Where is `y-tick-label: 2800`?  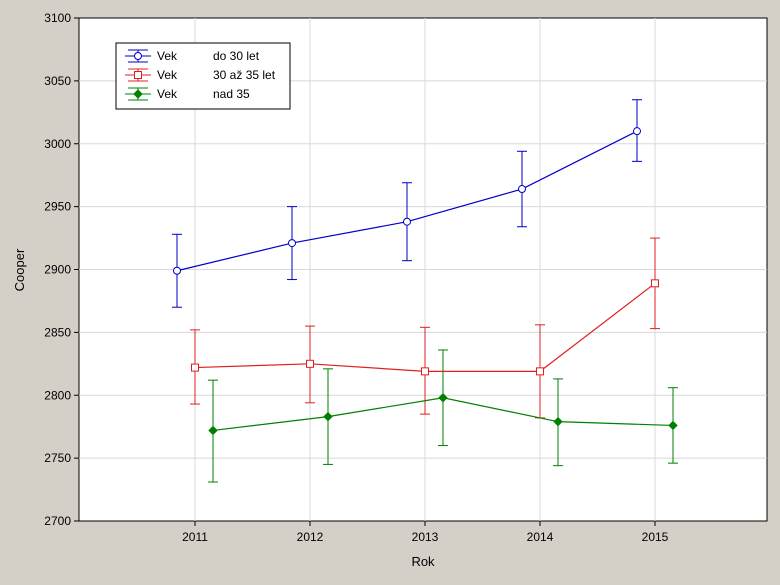
y-tick-label: 2800 is located at coordinates (57, 395).